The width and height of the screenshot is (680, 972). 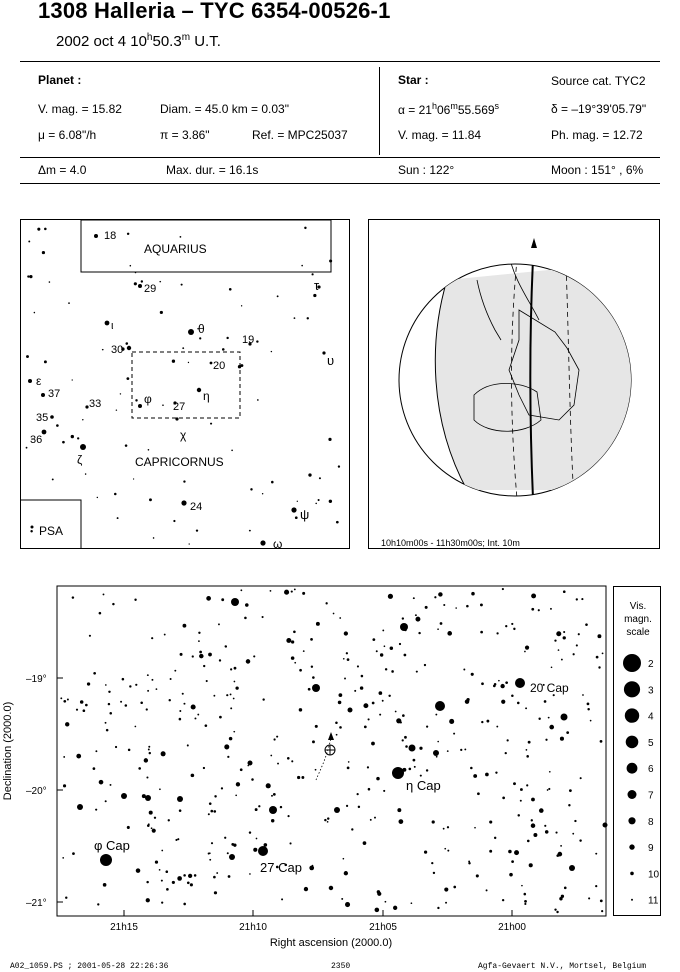 What do you see at coordinates (512, 927) in the screenshot?
I see `ra-tick-label-2100: 21h00` at bounding box center [512, 927].